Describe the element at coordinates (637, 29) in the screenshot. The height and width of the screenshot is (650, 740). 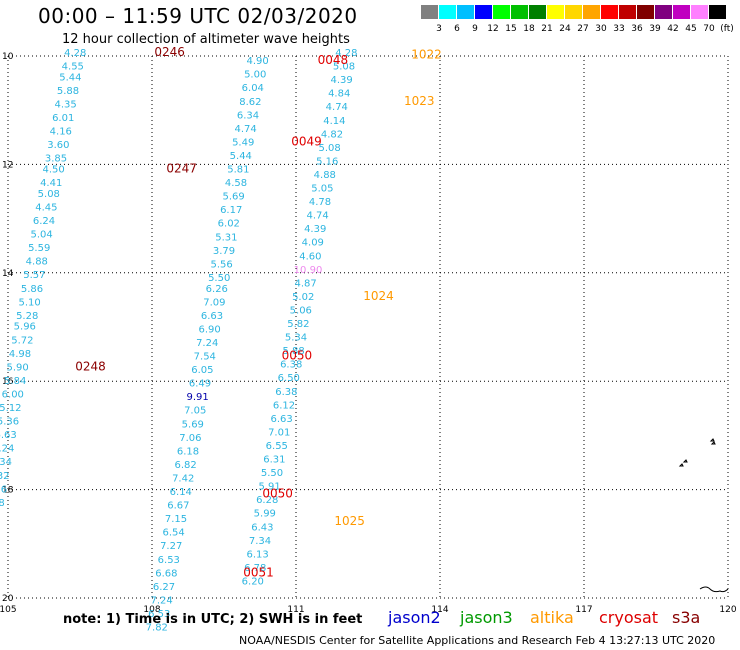
I see `colorbar-label: 36` at that location.